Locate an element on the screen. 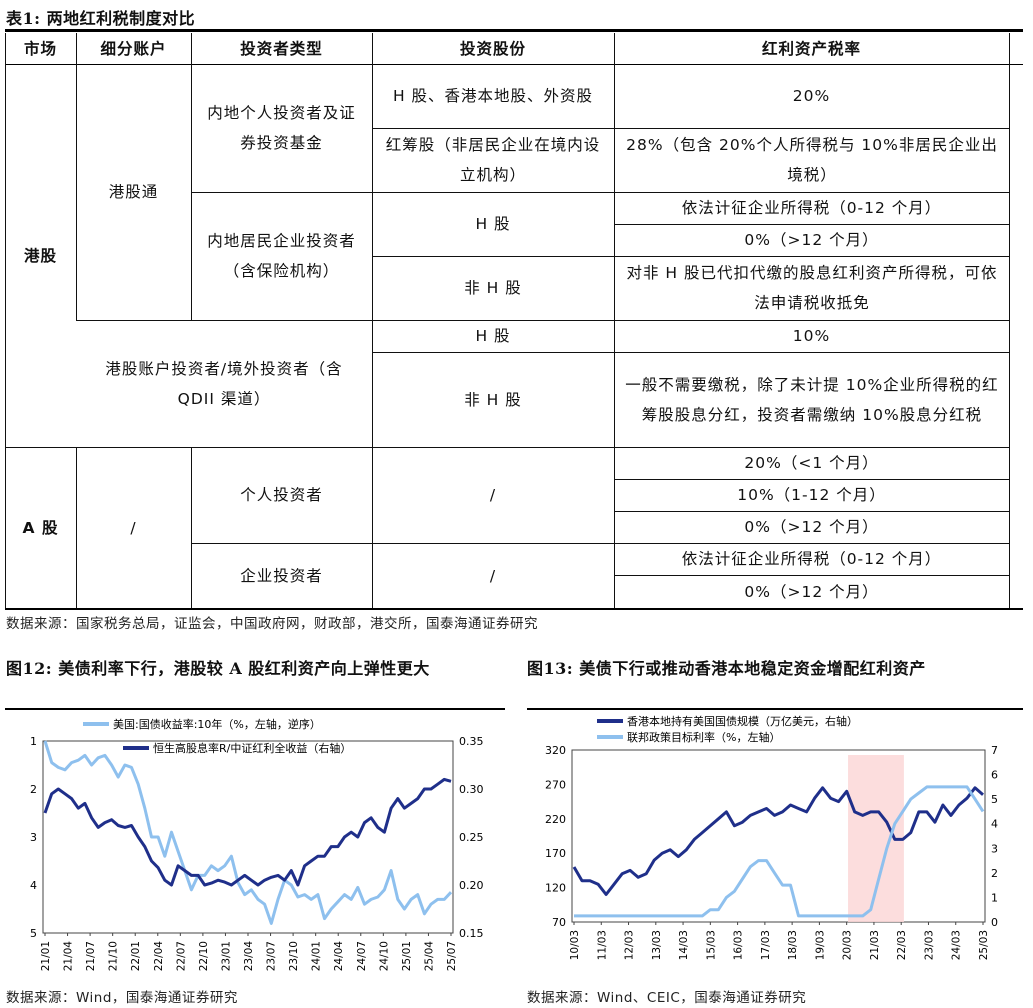 Image resolution: width=1033 pixels, height=1008 pixels. share-non-h-sc: 非 H 股 is located at coordinates (493, 288).